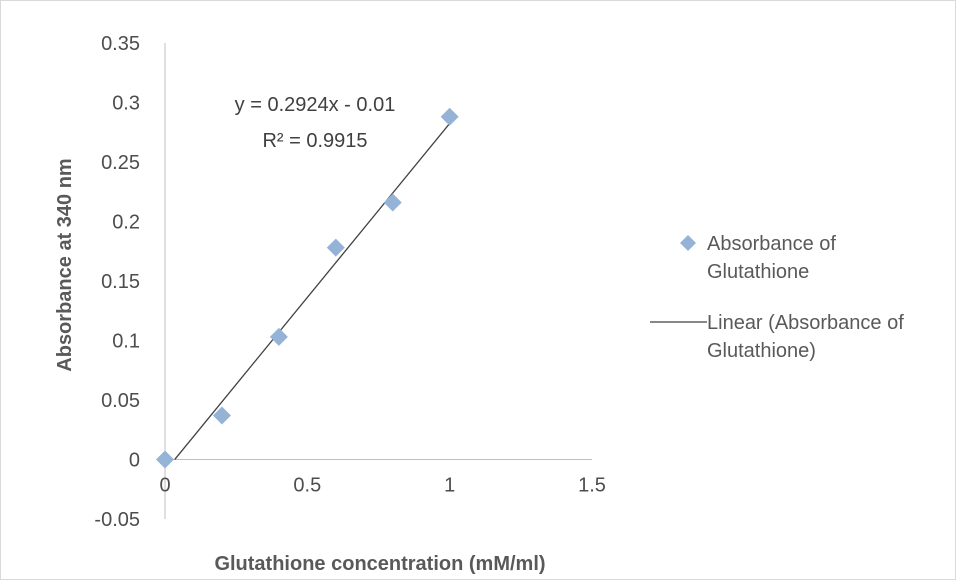 Image resolution: width=956 pixels, height=585 pixels. What do you see at coordinates (688, 243) in the screenshot?
I see `legend-marker-diamond` at bounding box center [688, 243].